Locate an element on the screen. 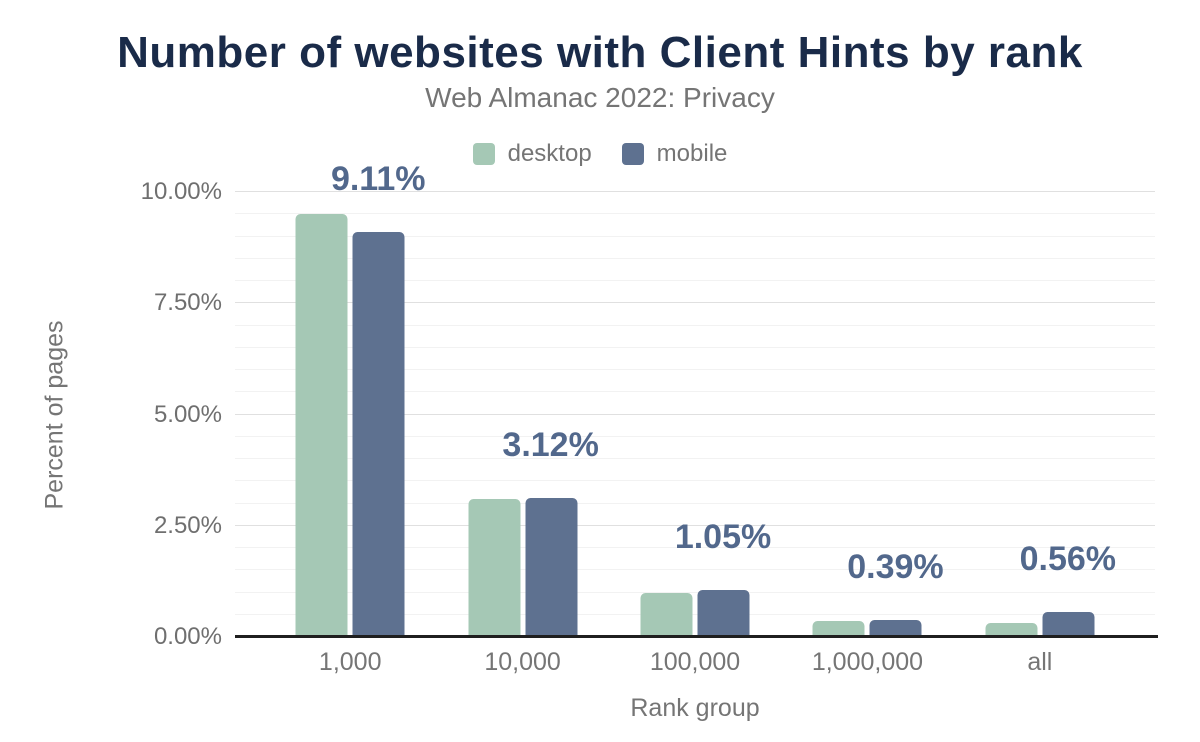 The width and height of the screenshot is (1200, 742). bar-mobile-10,000 is located at coordinates (551, 567).